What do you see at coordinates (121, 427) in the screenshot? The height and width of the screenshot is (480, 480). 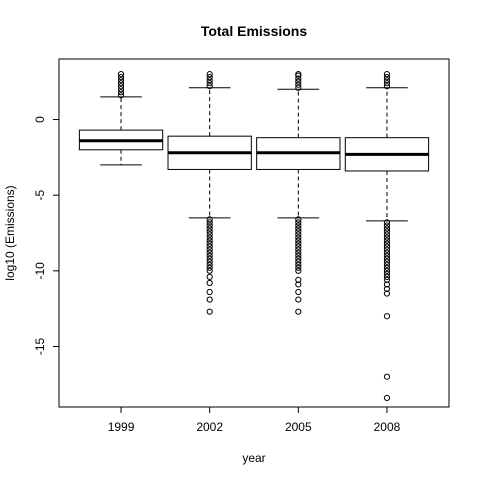 I see `x-tick-label: 1999` at bounding box center [121, 427].